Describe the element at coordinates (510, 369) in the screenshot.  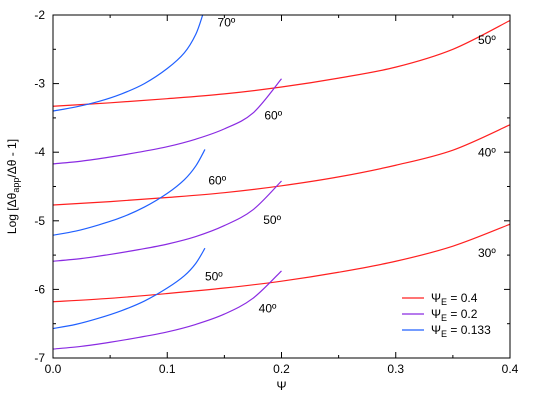
I see `x-tick-label: 0.4` at that location.